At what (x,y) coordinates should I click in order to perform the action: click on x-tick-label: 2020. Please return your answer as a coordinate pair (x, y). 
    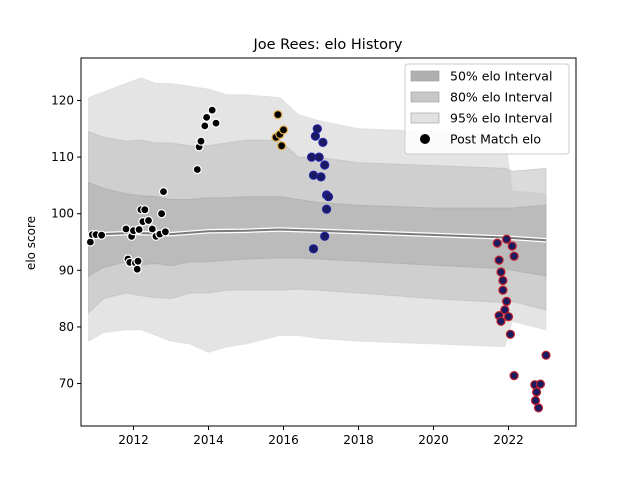
    Looking at the image, I should click on (433, 440).